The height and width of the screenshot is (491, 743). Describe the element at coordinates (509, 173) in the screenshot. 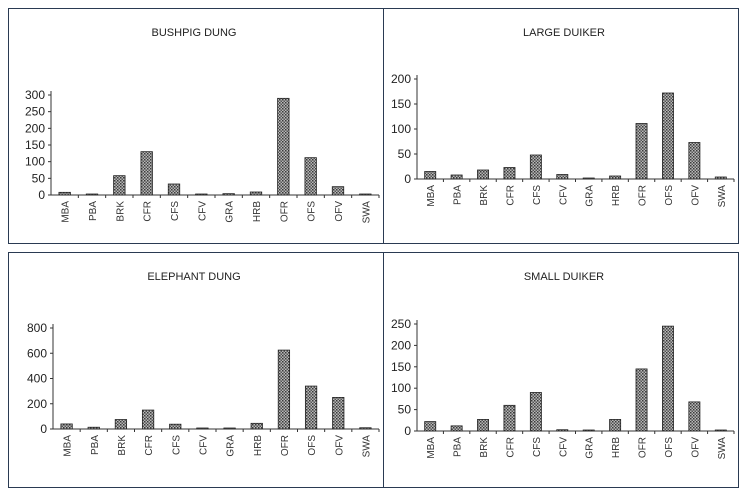

I see `chart-2-bar-cfr` at that location.